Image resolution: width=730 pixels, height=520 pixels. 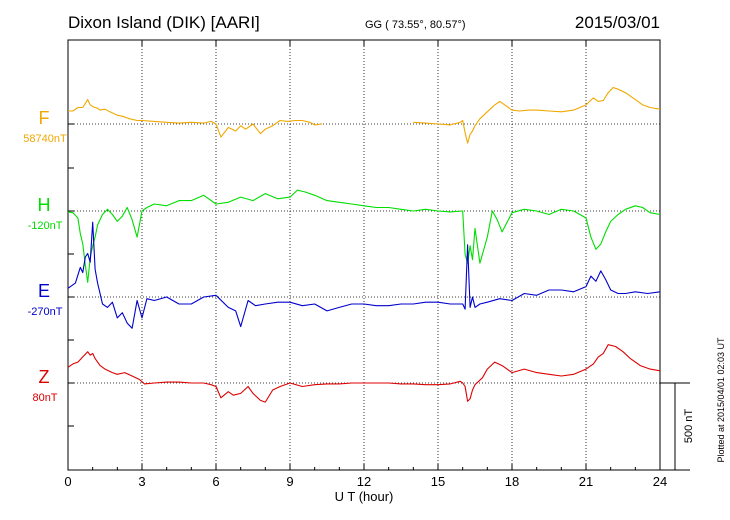 What do you see at coordinates (364, 481) in the screenshot?
I see `x-tick-label: 12` at bounding box center [364, 481].